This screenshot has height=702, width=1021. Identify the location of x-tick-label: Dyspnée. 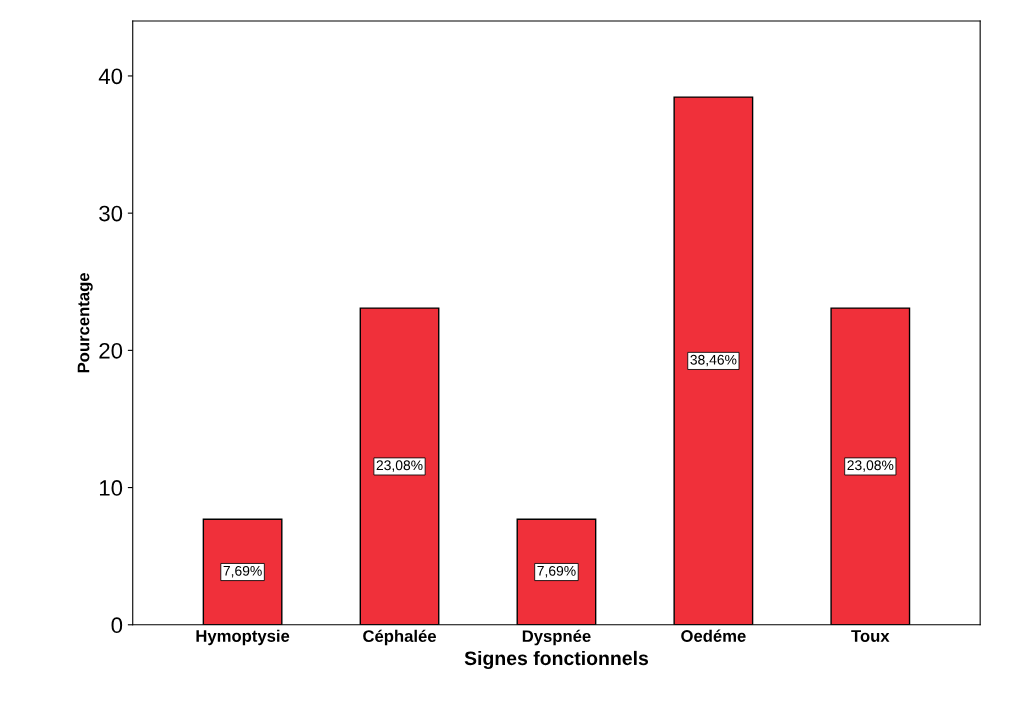
(556, 637).